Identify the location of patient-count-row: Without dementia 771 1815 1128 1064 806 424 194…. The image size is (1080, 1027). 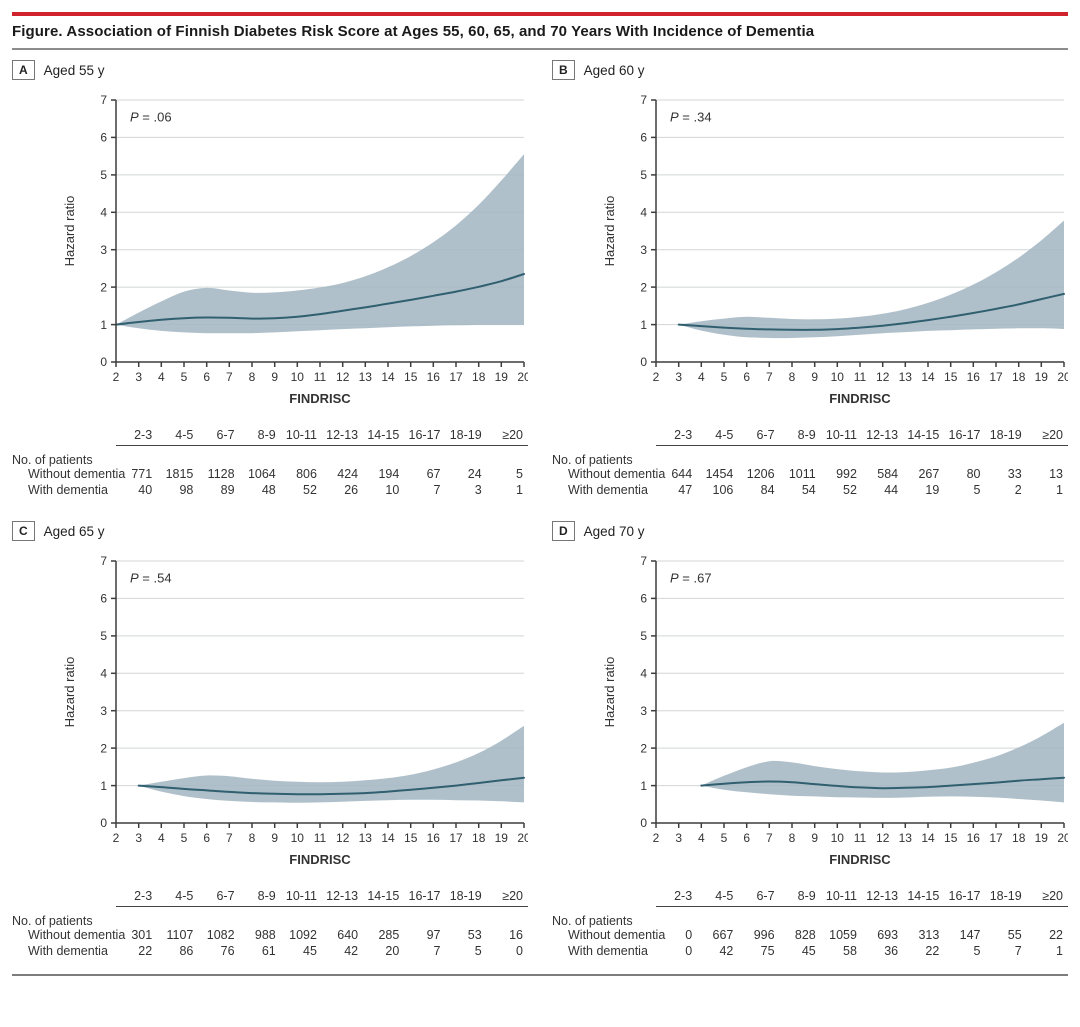
(270, 475).